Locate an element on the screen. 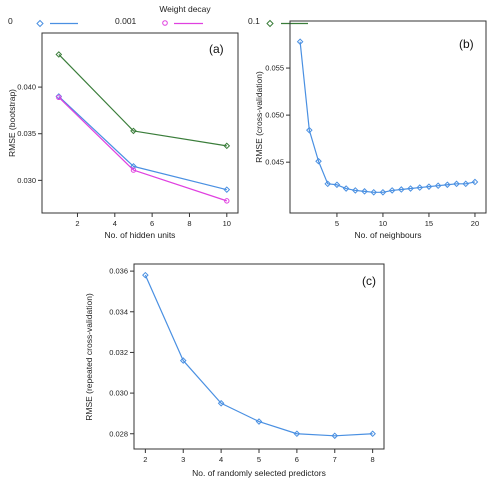 The image size is (500, 487). panel-a-ytick-label: 0.040 is located at coordinates (26, 87).